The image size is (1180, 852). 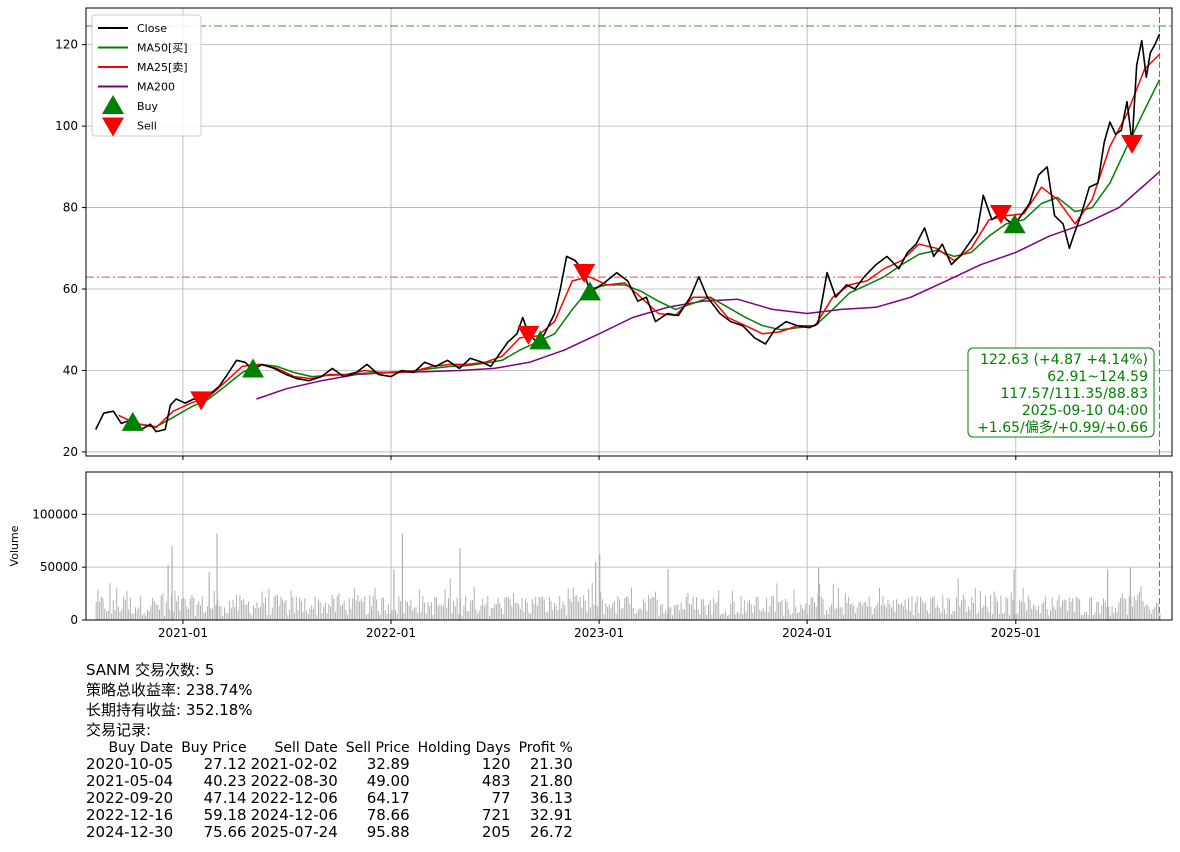 I want to click on buy-hold-return: 长期持有收益: 352.18%, so click(x=169, y=710).